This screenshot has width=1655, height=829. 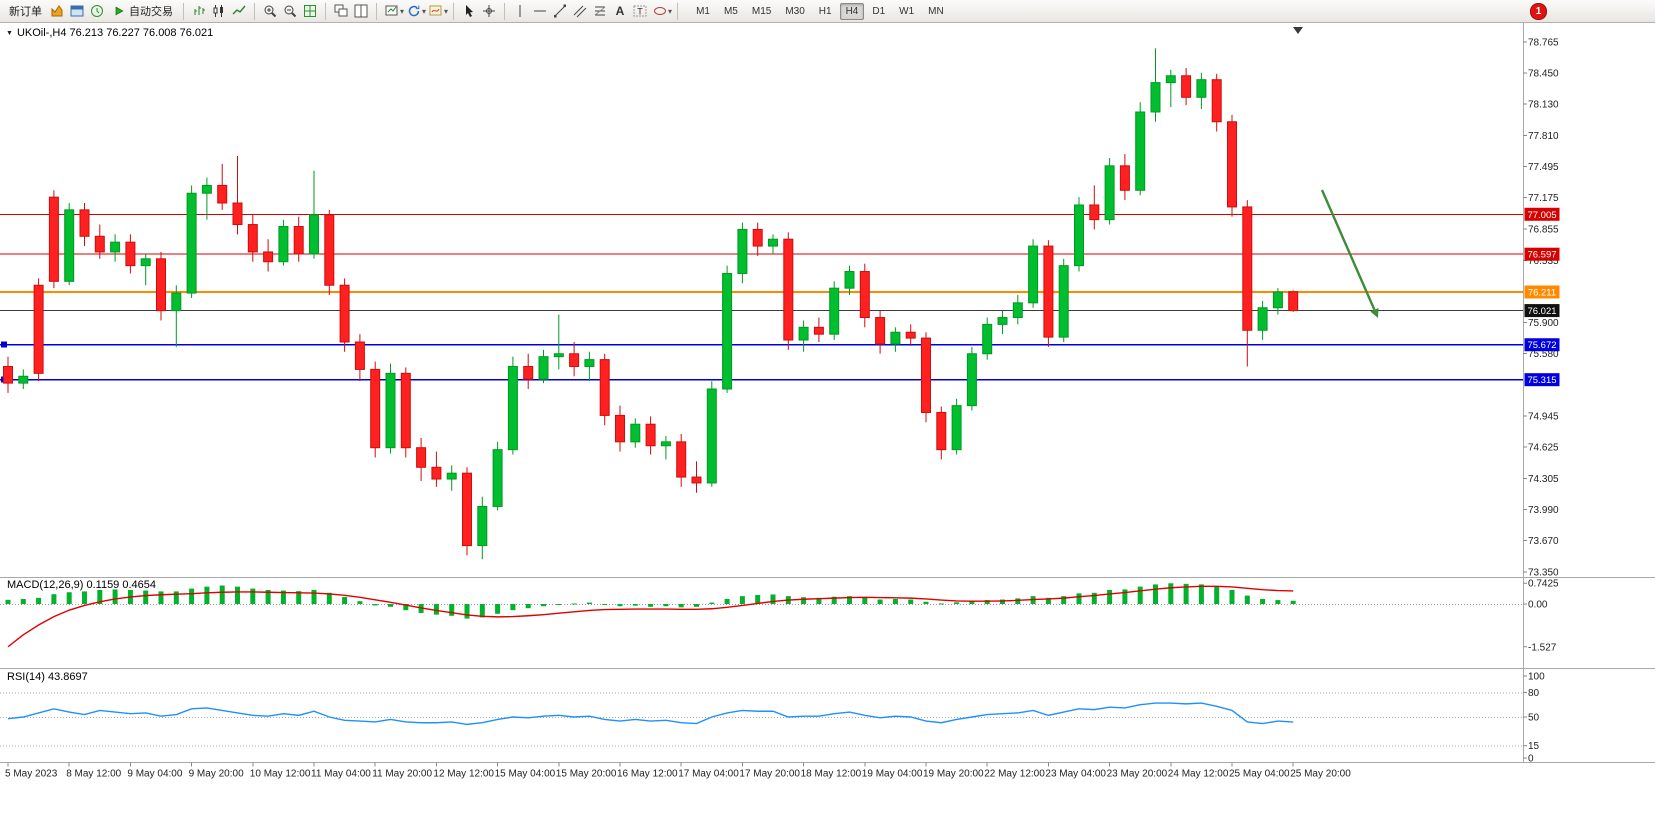 What do you see at coordinates (825, 11) in the screenshot?
I see `timeframe-button-H1: H1` at bounding box center [825, 11].